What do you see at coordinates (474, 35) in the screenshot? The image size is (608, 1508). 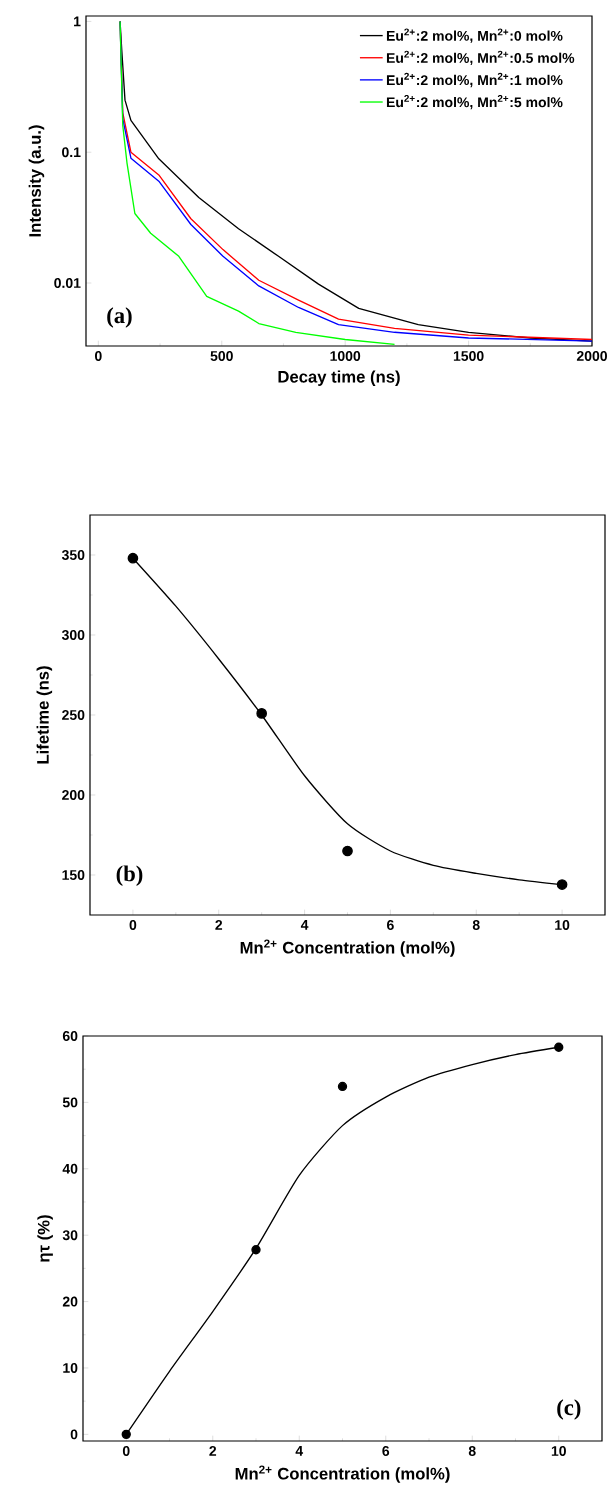 I see `legend-label: Eu$^{2+}$:2 mol%, Mn$^{2+}$:0 mol%` at bounding box center [474, 35].